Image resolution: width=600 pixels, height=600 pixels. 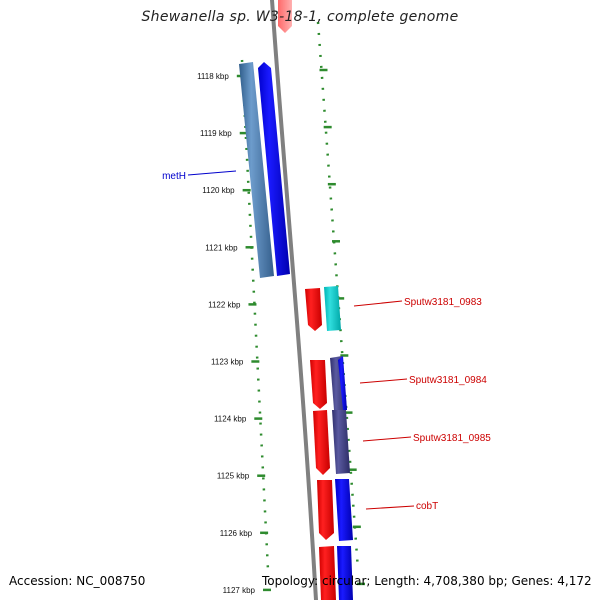 What do you see at coordinates (233, 476) in the screenshot?
I see `tick-label: 1125 kbp` at bounding box center [233, 476].